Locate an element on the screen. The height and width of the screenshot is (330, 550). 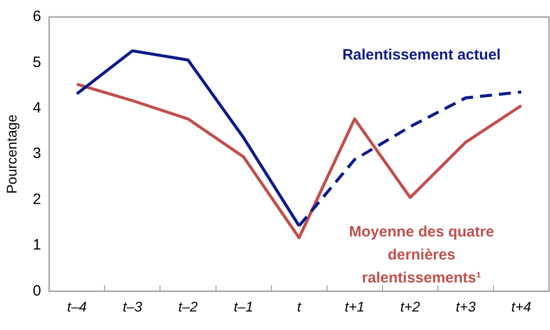
x-tick-label: t–2 is located at coordinates (188, 306).